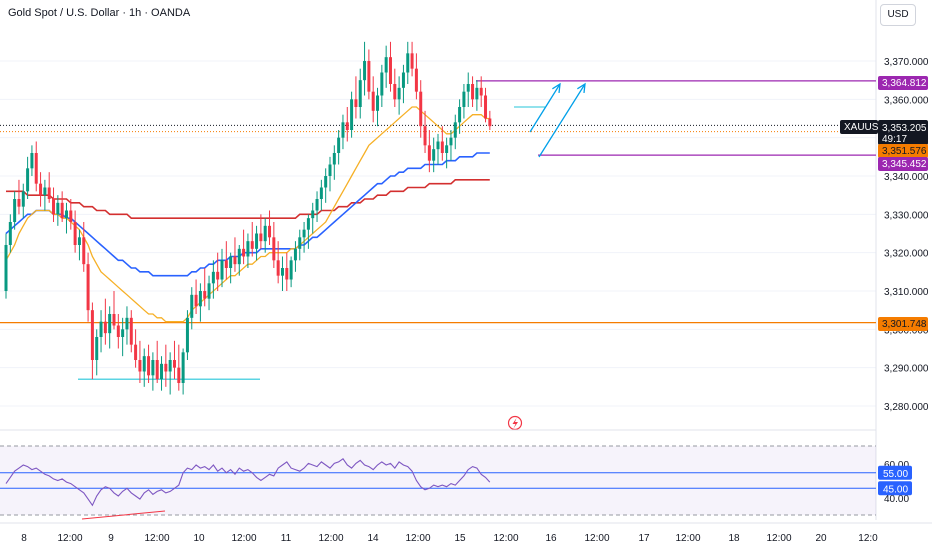 This screenshot has height=555, width=932. What do you see at coordinates (898, 15) in the screenshot?
I see `currency-button: USD` at bounding box center [898, 15].